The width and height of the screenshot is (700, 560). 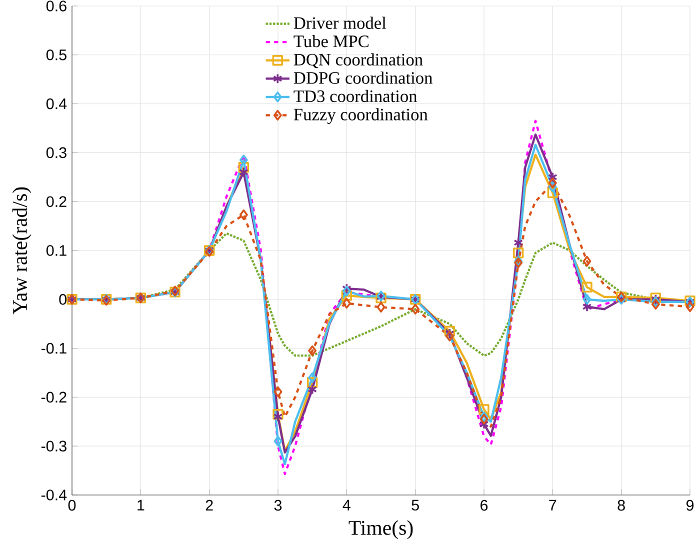 I want to click on y-tick-label: 0.1, so click(x=56, y=250).